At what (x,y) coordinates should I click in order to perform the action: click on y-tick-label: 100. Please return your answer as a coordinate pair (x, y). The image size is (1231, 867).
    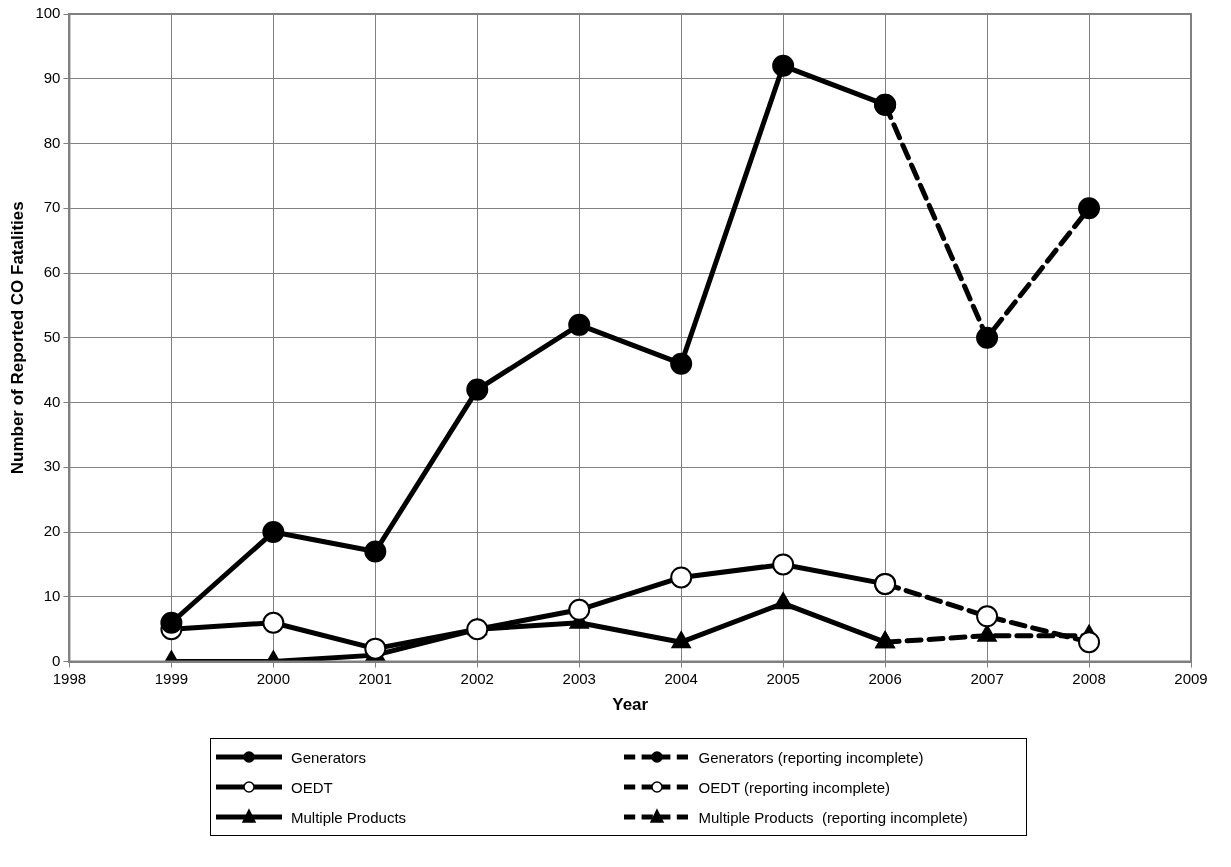
    Looking at the image, I should click on (48, 13).